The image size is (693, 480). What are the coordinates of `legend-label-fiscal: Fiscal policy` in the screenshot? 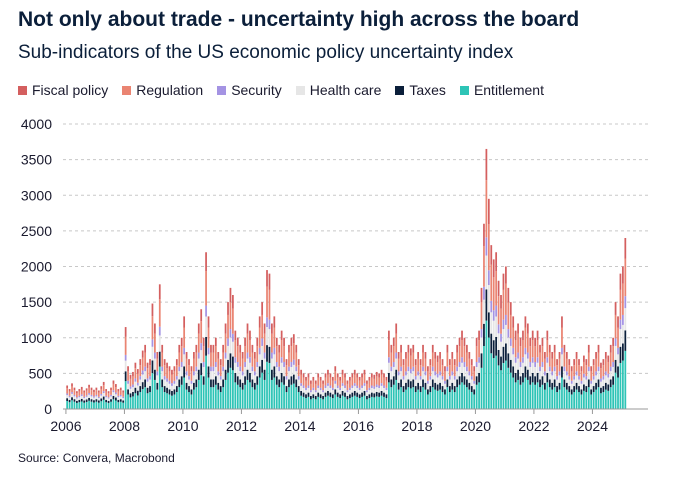 It's located at (70, 90).